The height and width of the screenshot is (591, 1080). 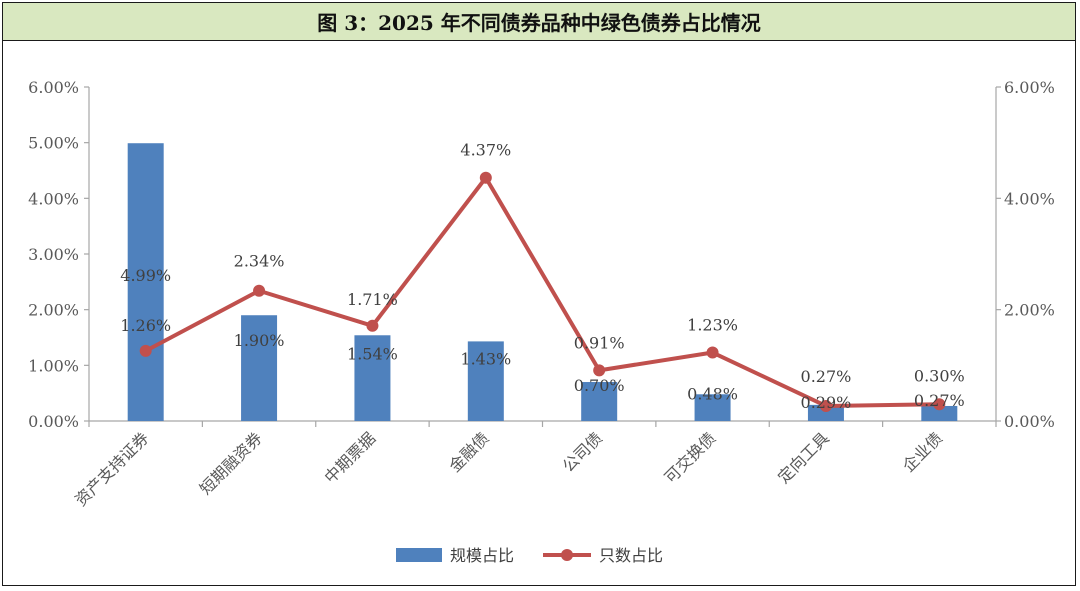 I want to click on bar-data-label: 0.70%, so click(x=599, y=385).